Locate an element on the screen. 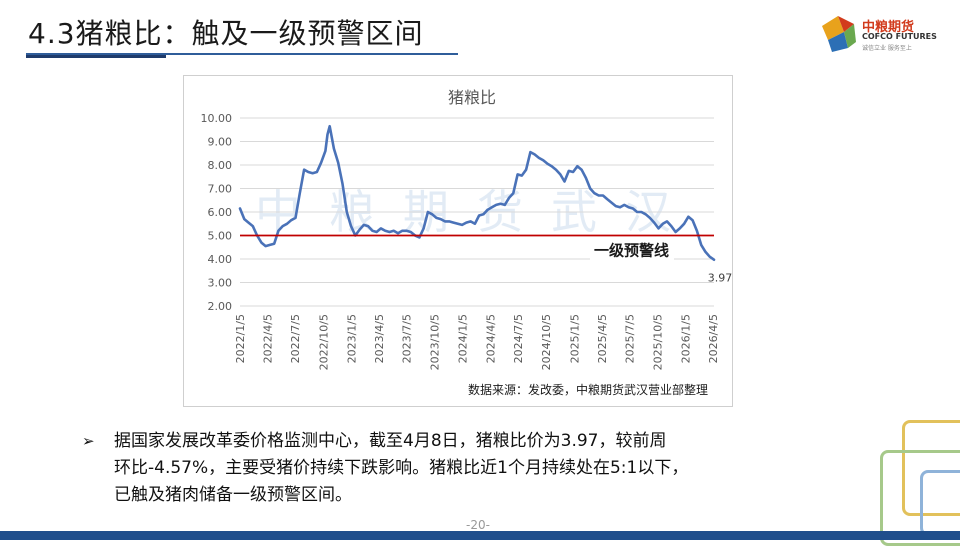 Image resolution: width=960 pixels, height=546 pixels. y-tick-label: 8.00 is located at coordinates (220, 165).